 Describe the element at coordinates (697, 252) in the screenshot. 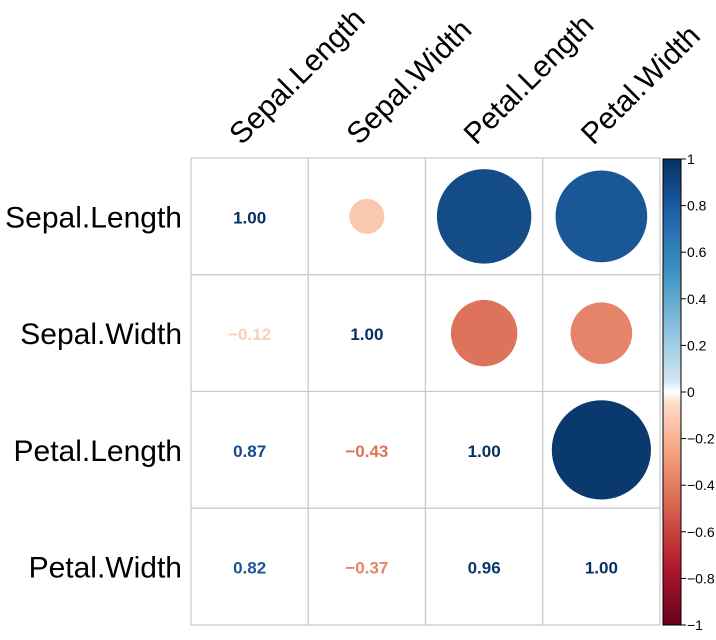

I see `colorbar-tick-label: 0.6` at that location.